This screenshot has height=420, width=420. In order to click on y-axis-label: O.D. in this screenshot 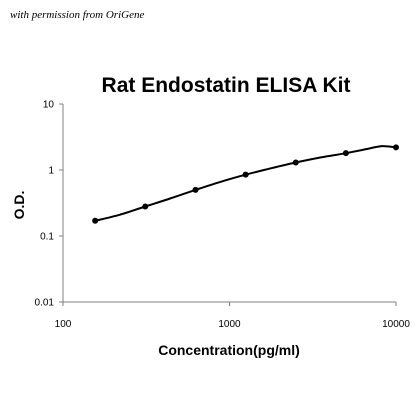, I will do `click(19, 205)`.